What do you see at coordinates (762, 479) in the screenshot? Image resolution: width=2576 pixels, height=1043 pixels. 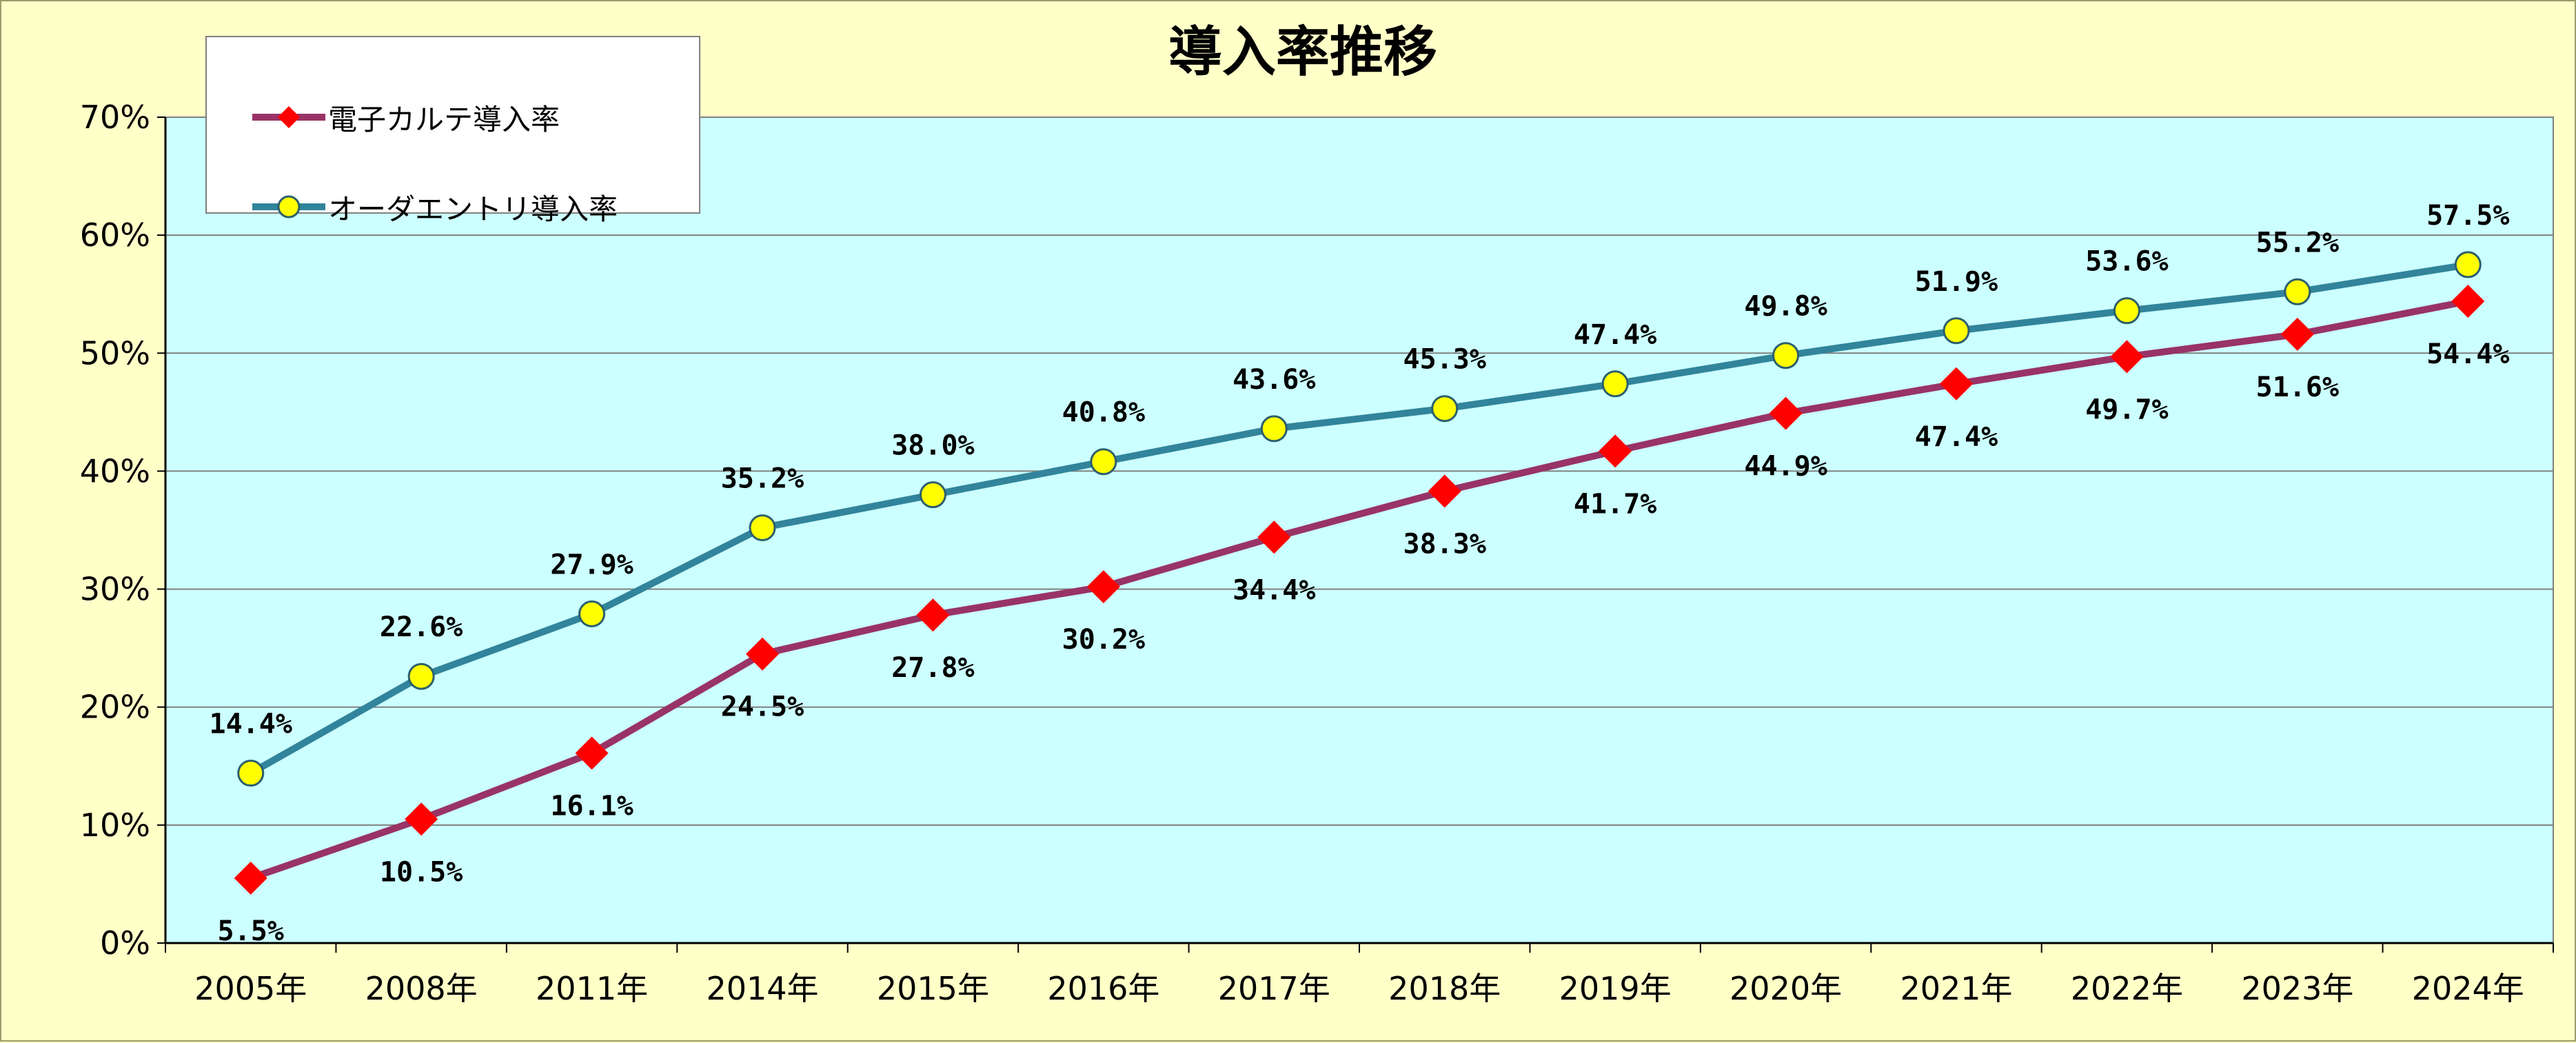 I see `data-label-order-entry: 35.2%` at bounding box center [762, 479].